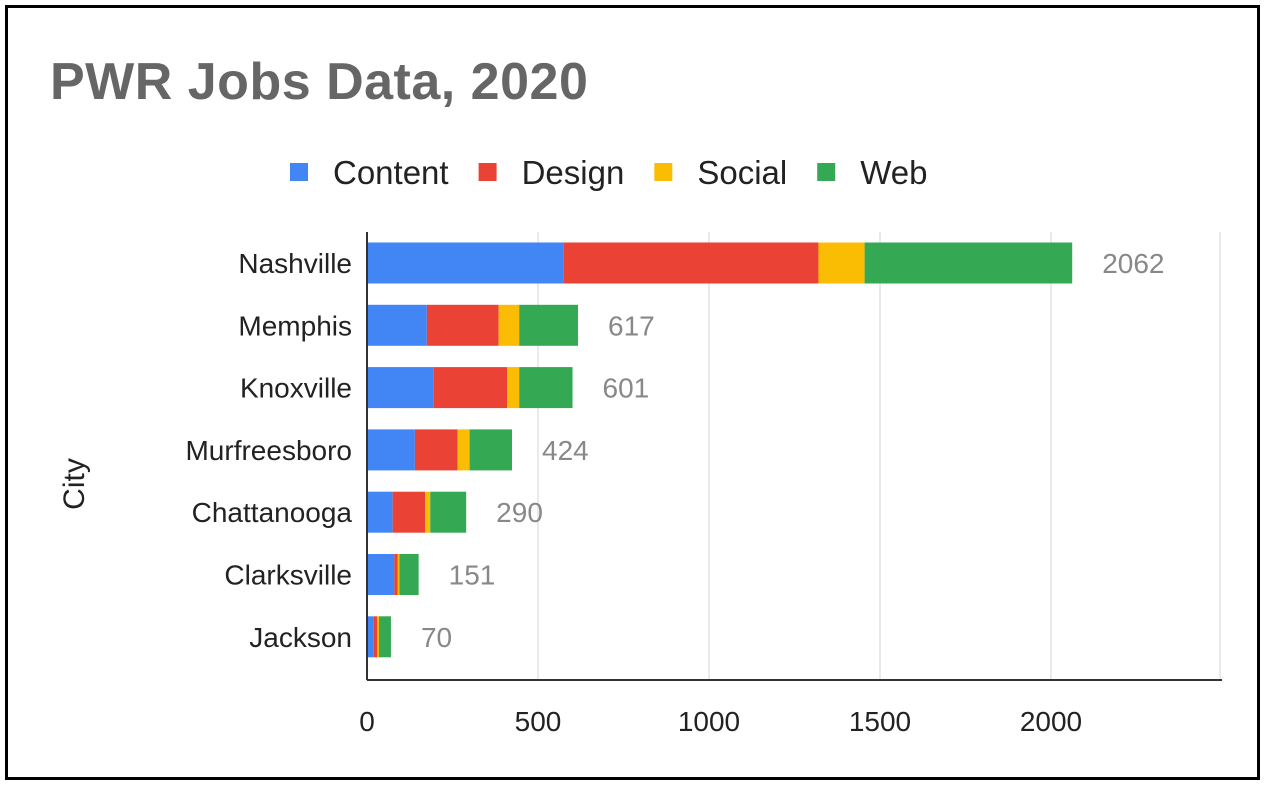  I want to click on bar-segment-web-jackson, so click(384, 637).